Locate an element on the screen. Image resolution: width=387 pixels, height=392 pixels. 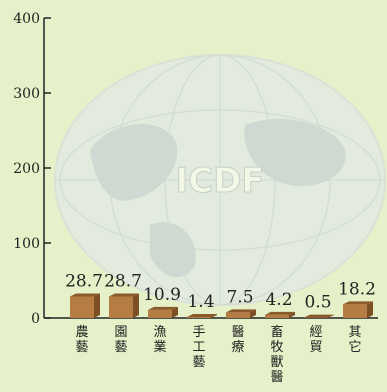
category-label: 經貿 is located at coordinates (315, 340).